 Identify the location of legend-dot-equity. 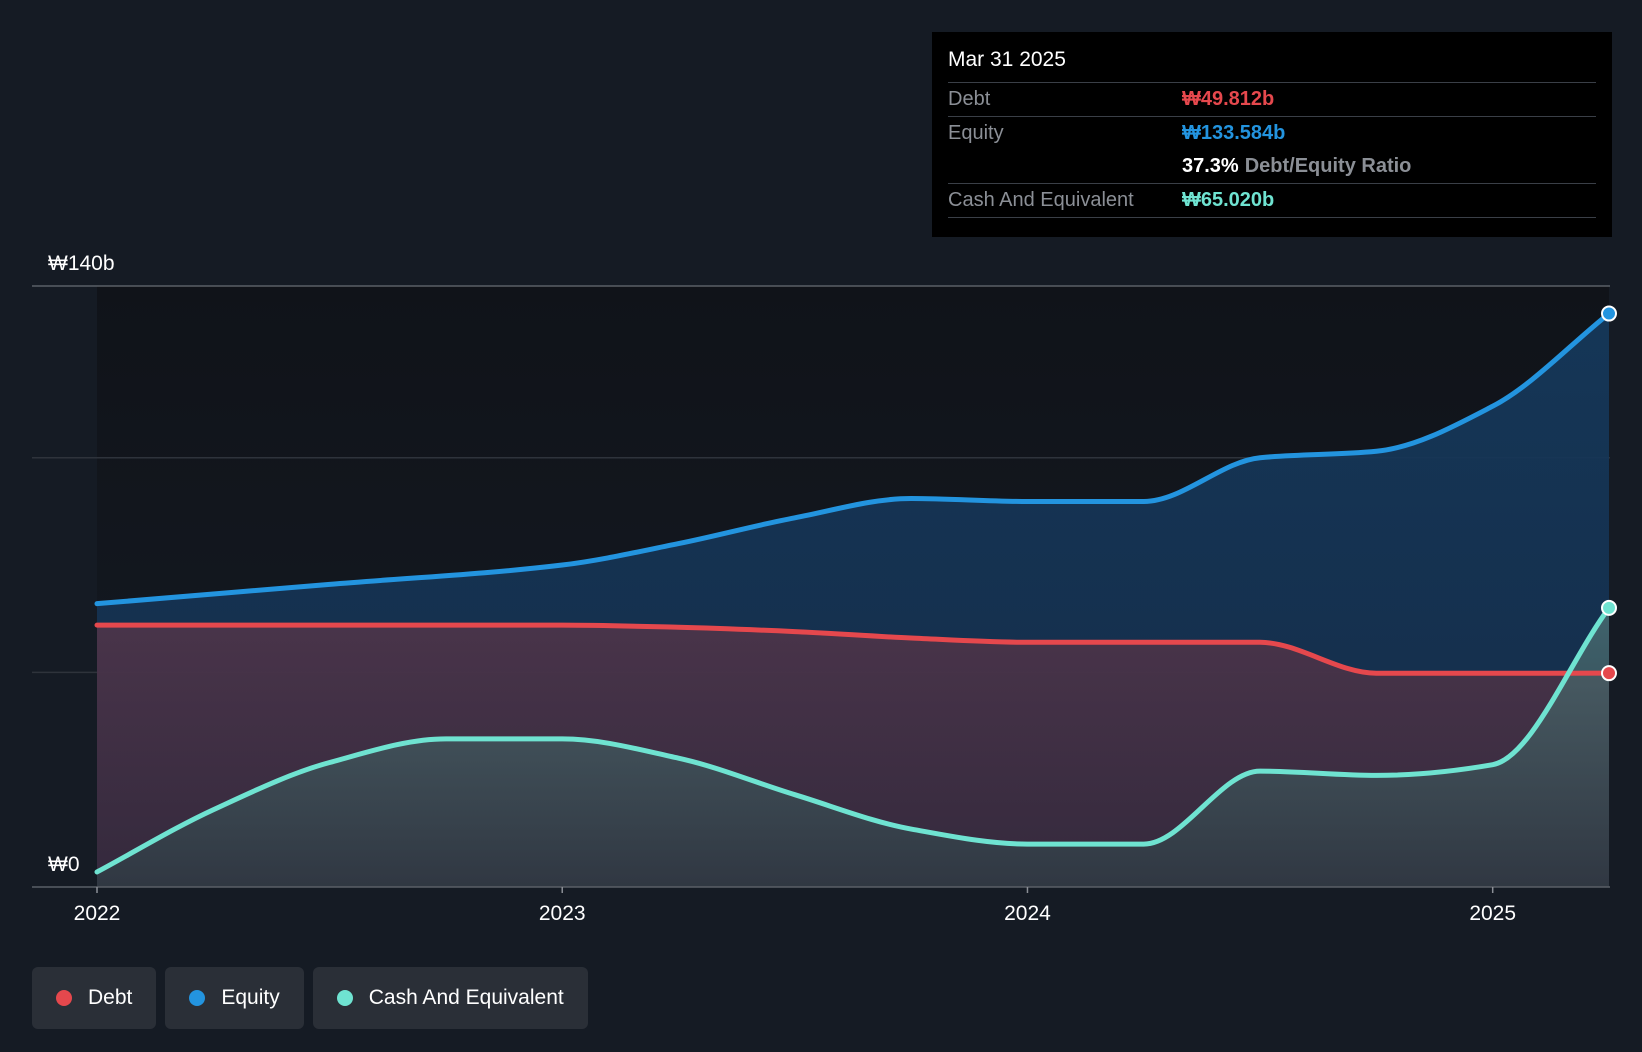
(197, 998).